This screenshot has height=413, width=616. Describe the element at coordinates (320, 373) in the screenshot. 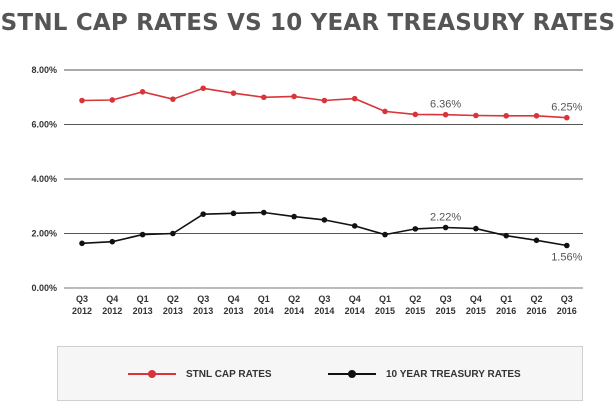

I see `legend: STNL CAP RATES 10 YEAR TREASURY RATES` at that location.